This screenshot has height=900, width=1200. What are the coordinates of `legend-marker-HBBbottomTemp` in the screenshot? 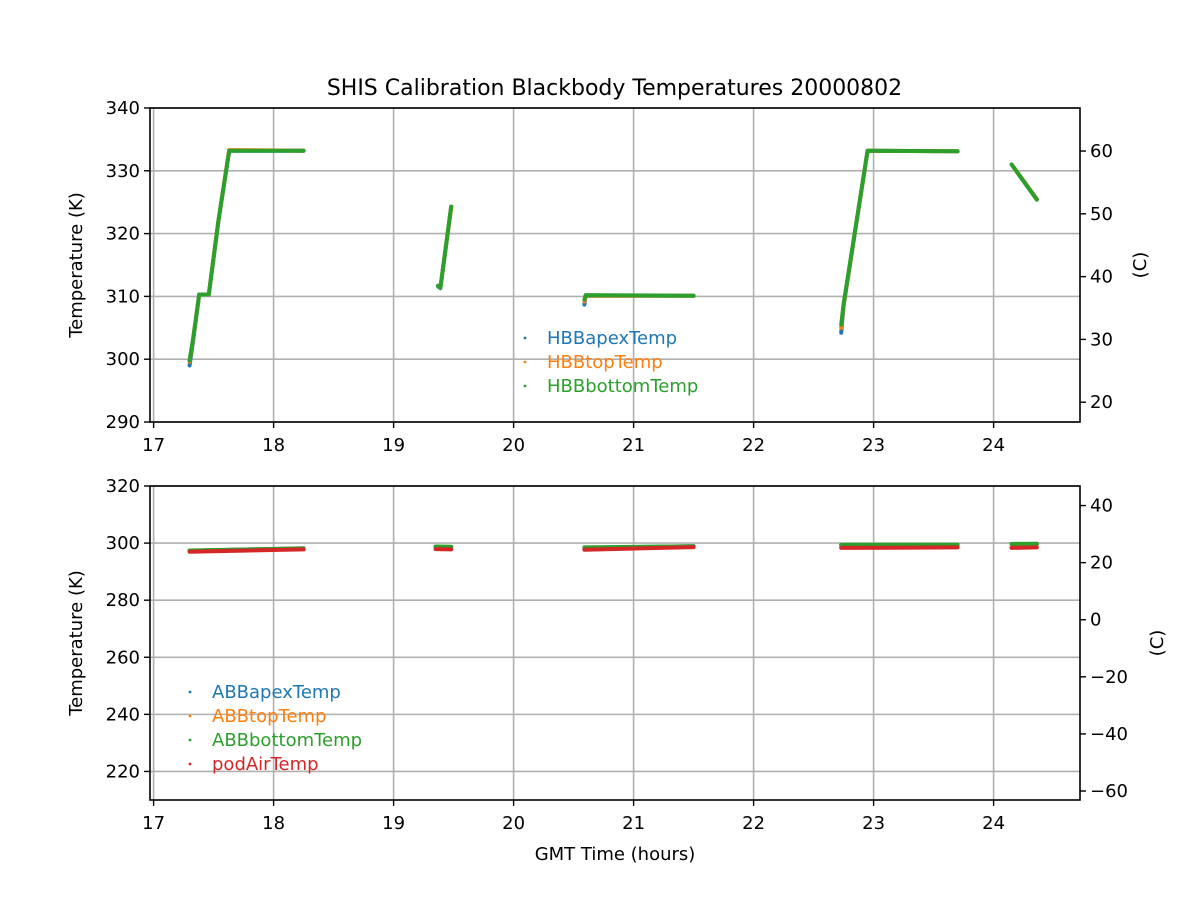 It's located at (525, 386).